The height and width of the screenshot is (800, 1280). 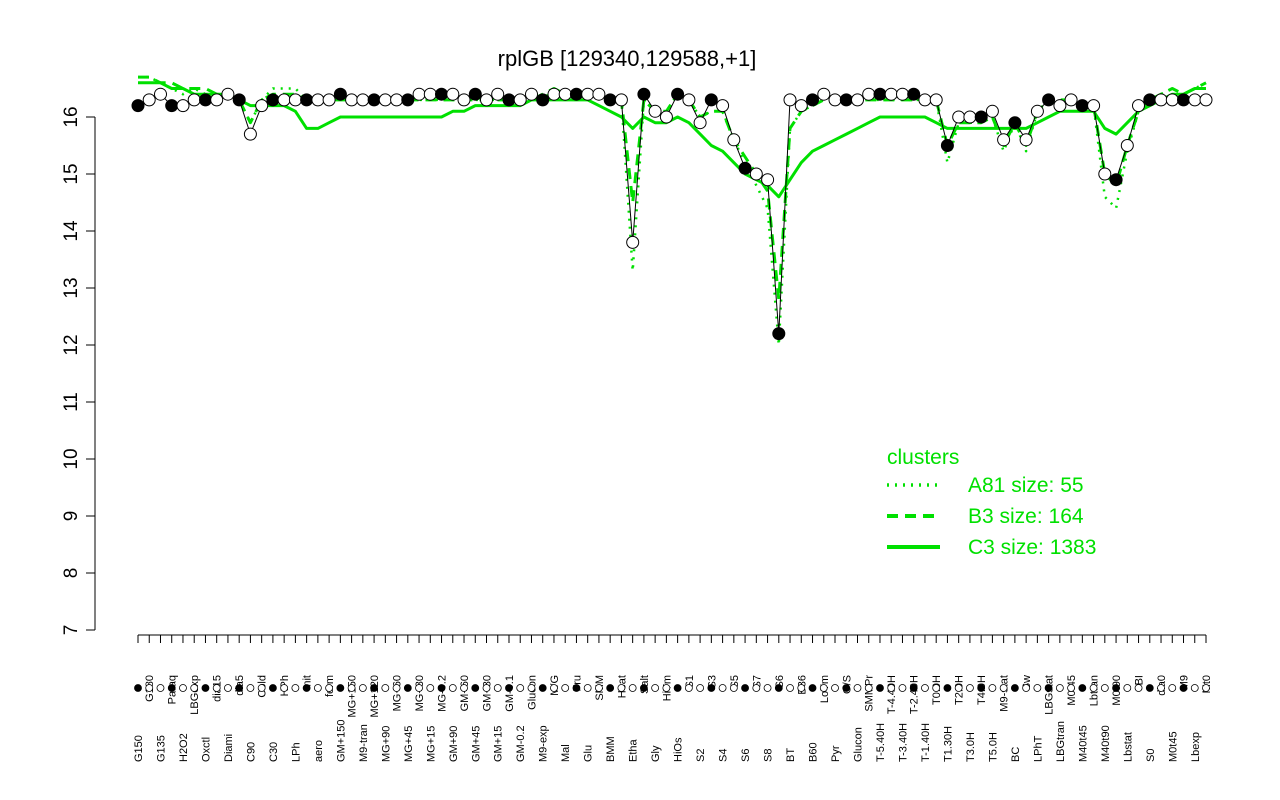 I want to click on y-tick-label: 11, so click(x=71, y=402).